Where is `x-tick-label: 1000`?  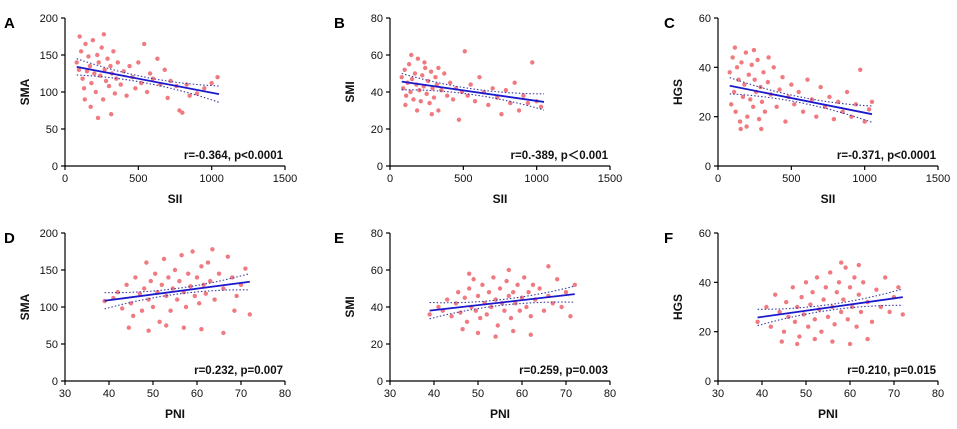 x-tick-label: 1000 is located at coordinates (536, 179).